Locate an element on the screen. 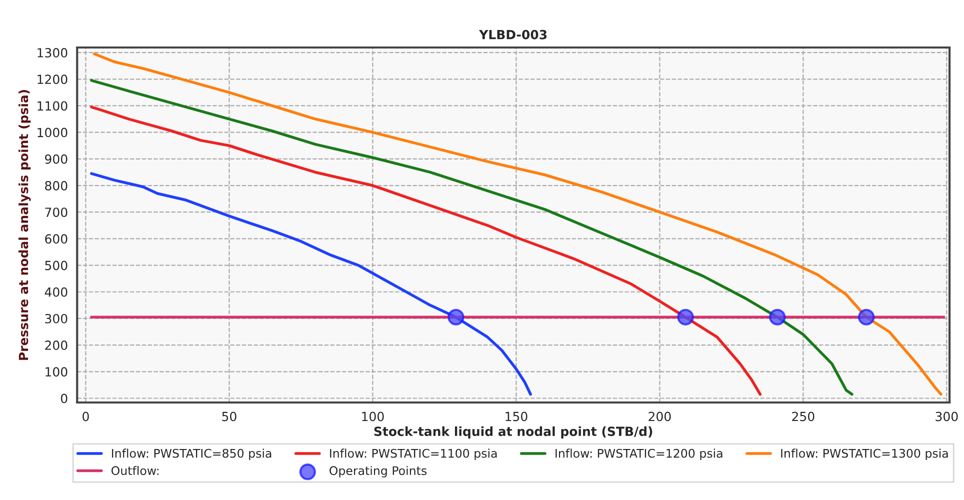 The height and width of the screenshot is (500, 964). y-axis-title: Pressure at nodal analysis point (psia) is located at coordinates (24, 225).